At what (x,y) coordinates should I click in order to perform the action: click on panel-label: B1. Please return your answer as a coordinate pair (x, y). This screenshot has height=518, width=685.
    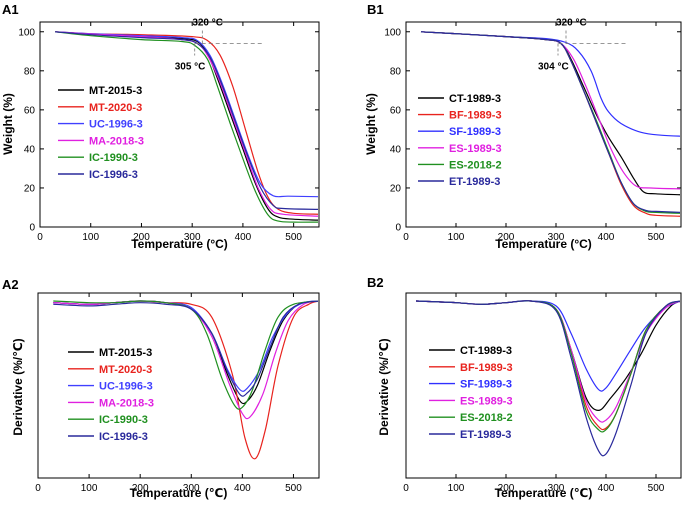
    Looking at the image, I should click on (375, 9).